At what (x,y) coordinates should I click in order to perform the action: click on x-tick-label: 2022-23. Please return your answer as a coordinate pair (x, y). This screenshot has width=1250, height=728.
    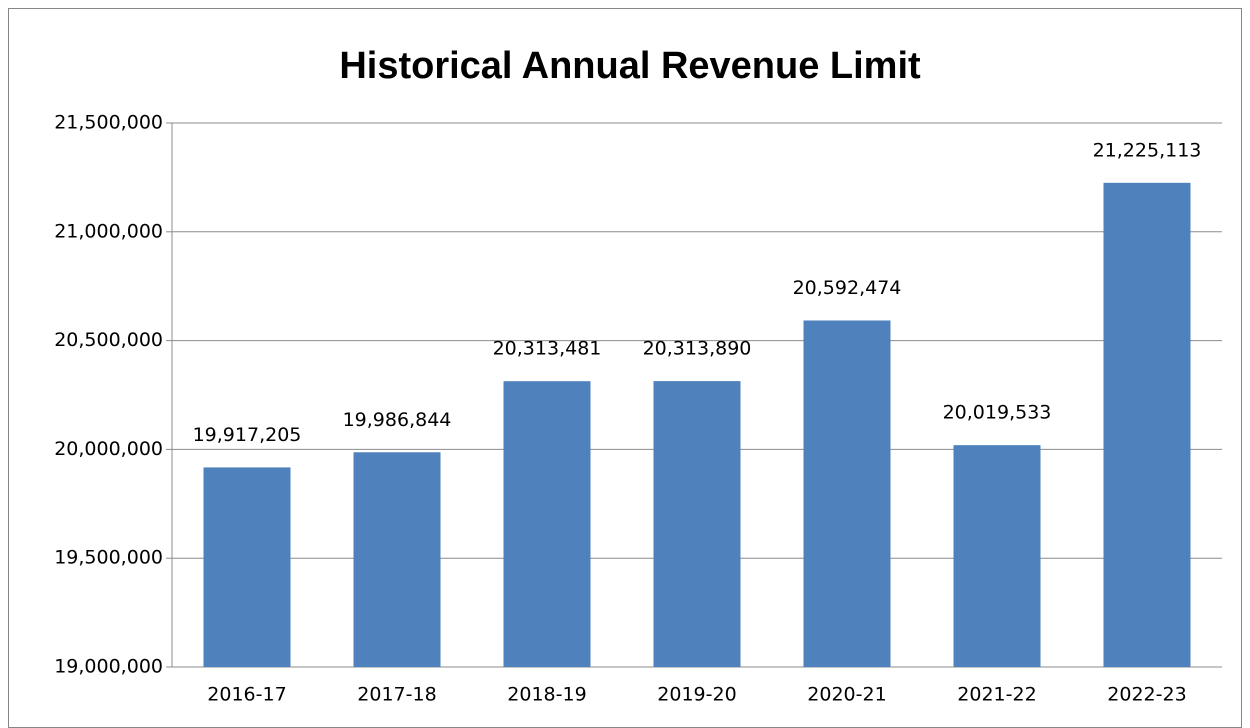
    Looking at the image, I should click on (1146, 695).